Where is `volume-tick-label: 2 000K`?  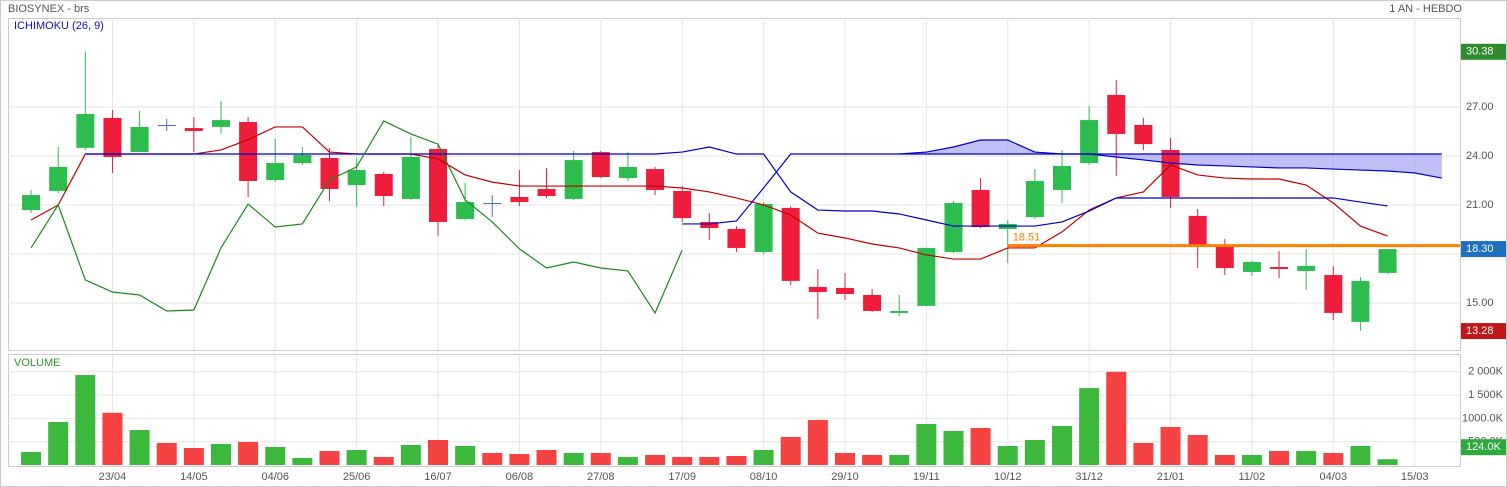
volume-tick-label: 2 000K is located at coordinates (1486, 372).